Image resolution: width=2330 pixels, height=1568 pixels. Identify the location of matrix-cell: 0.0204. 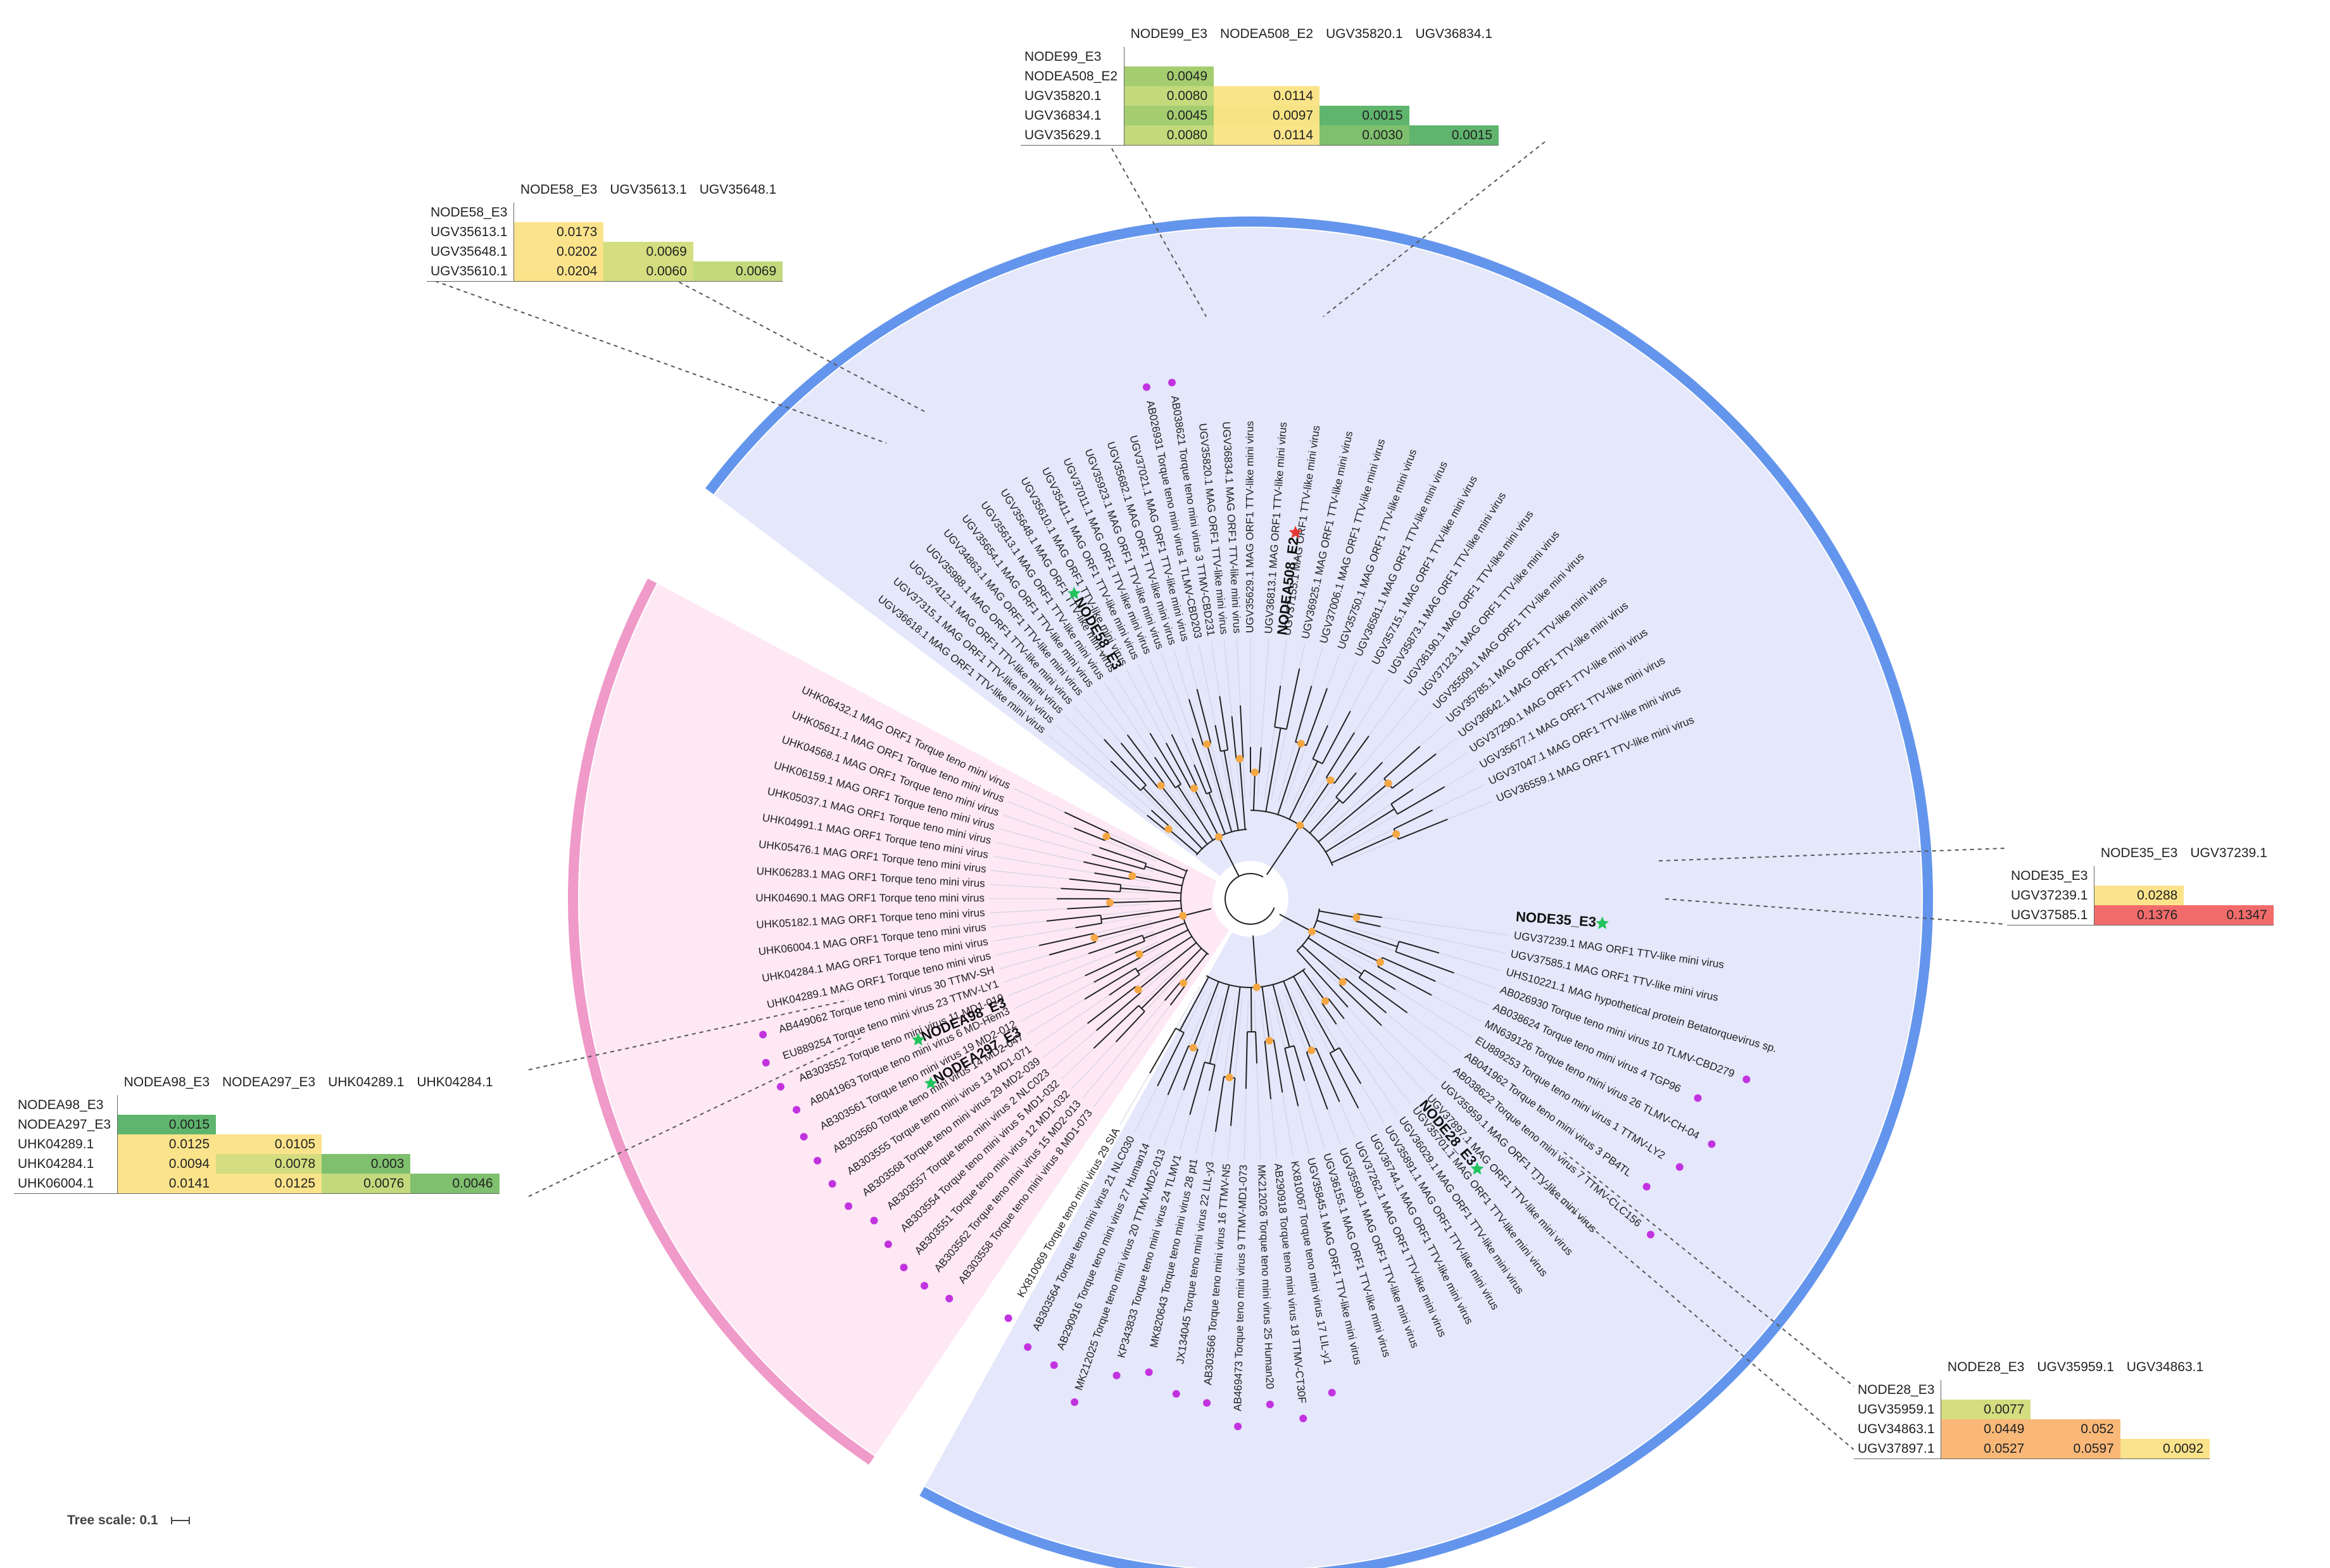
(558, 271).